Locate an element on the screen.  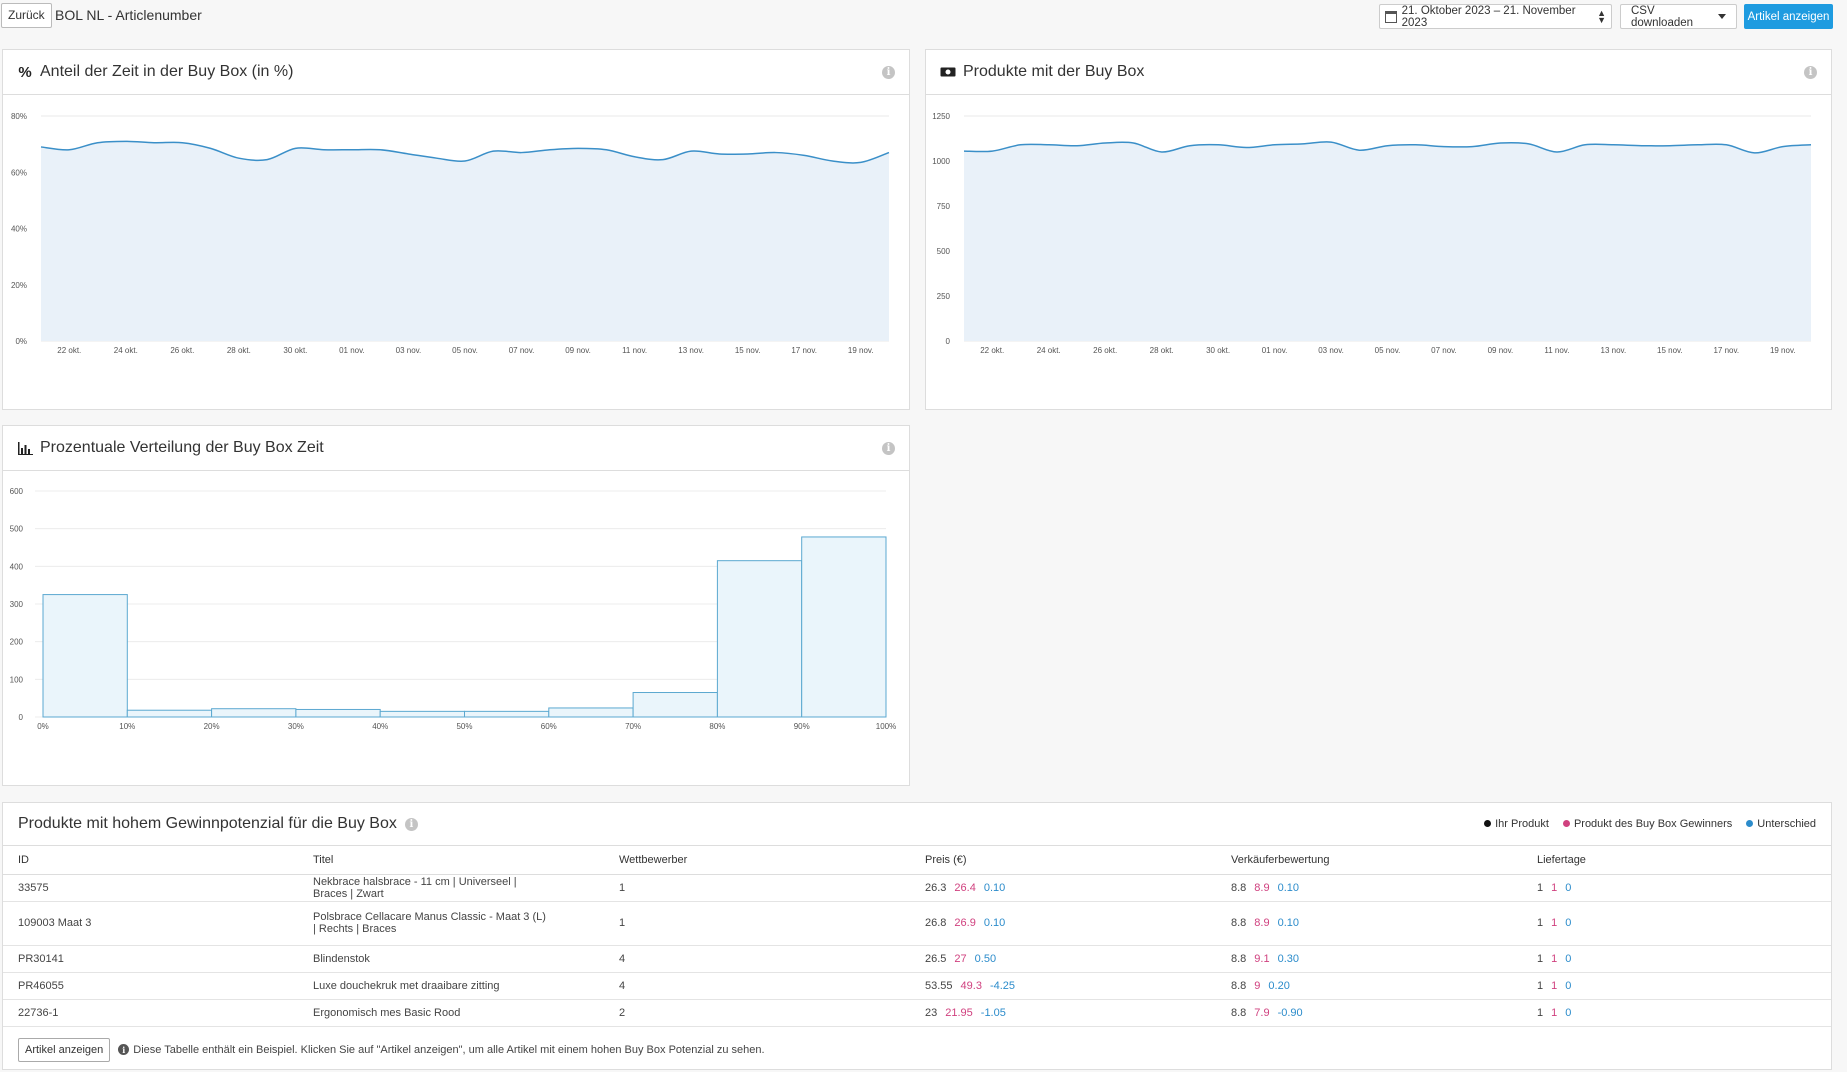
id-cell: 109003 Maat 3 is located at coordinates (150, 923).